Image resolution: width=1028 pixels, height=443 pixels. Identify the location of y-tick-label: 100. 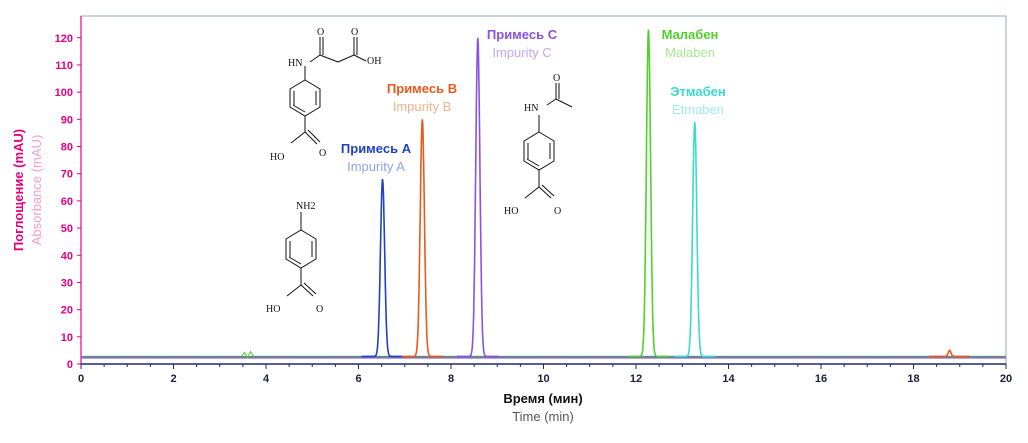
(64, 93).